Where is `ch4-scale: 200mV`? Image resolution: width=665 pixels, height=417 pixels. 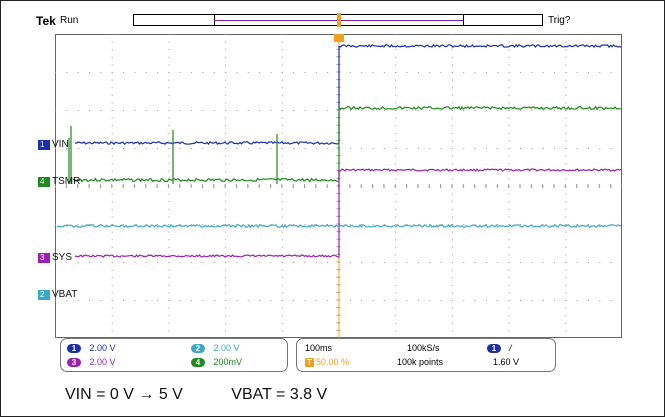 ch4-scale: 200mV is located at coordinates (228, 362).